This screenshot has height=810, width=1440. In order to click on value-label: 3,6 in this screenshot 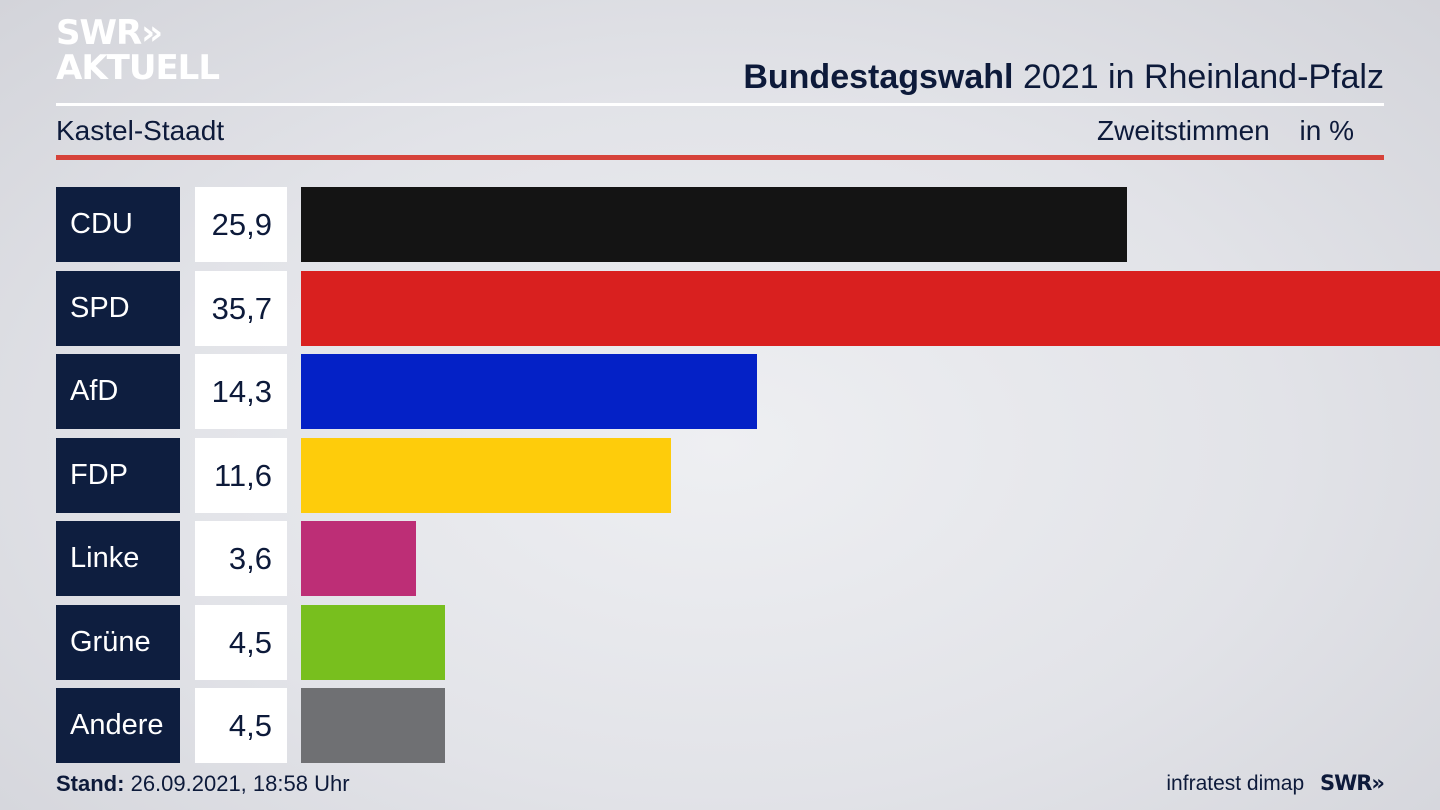, I will do `click(241, 558)`.